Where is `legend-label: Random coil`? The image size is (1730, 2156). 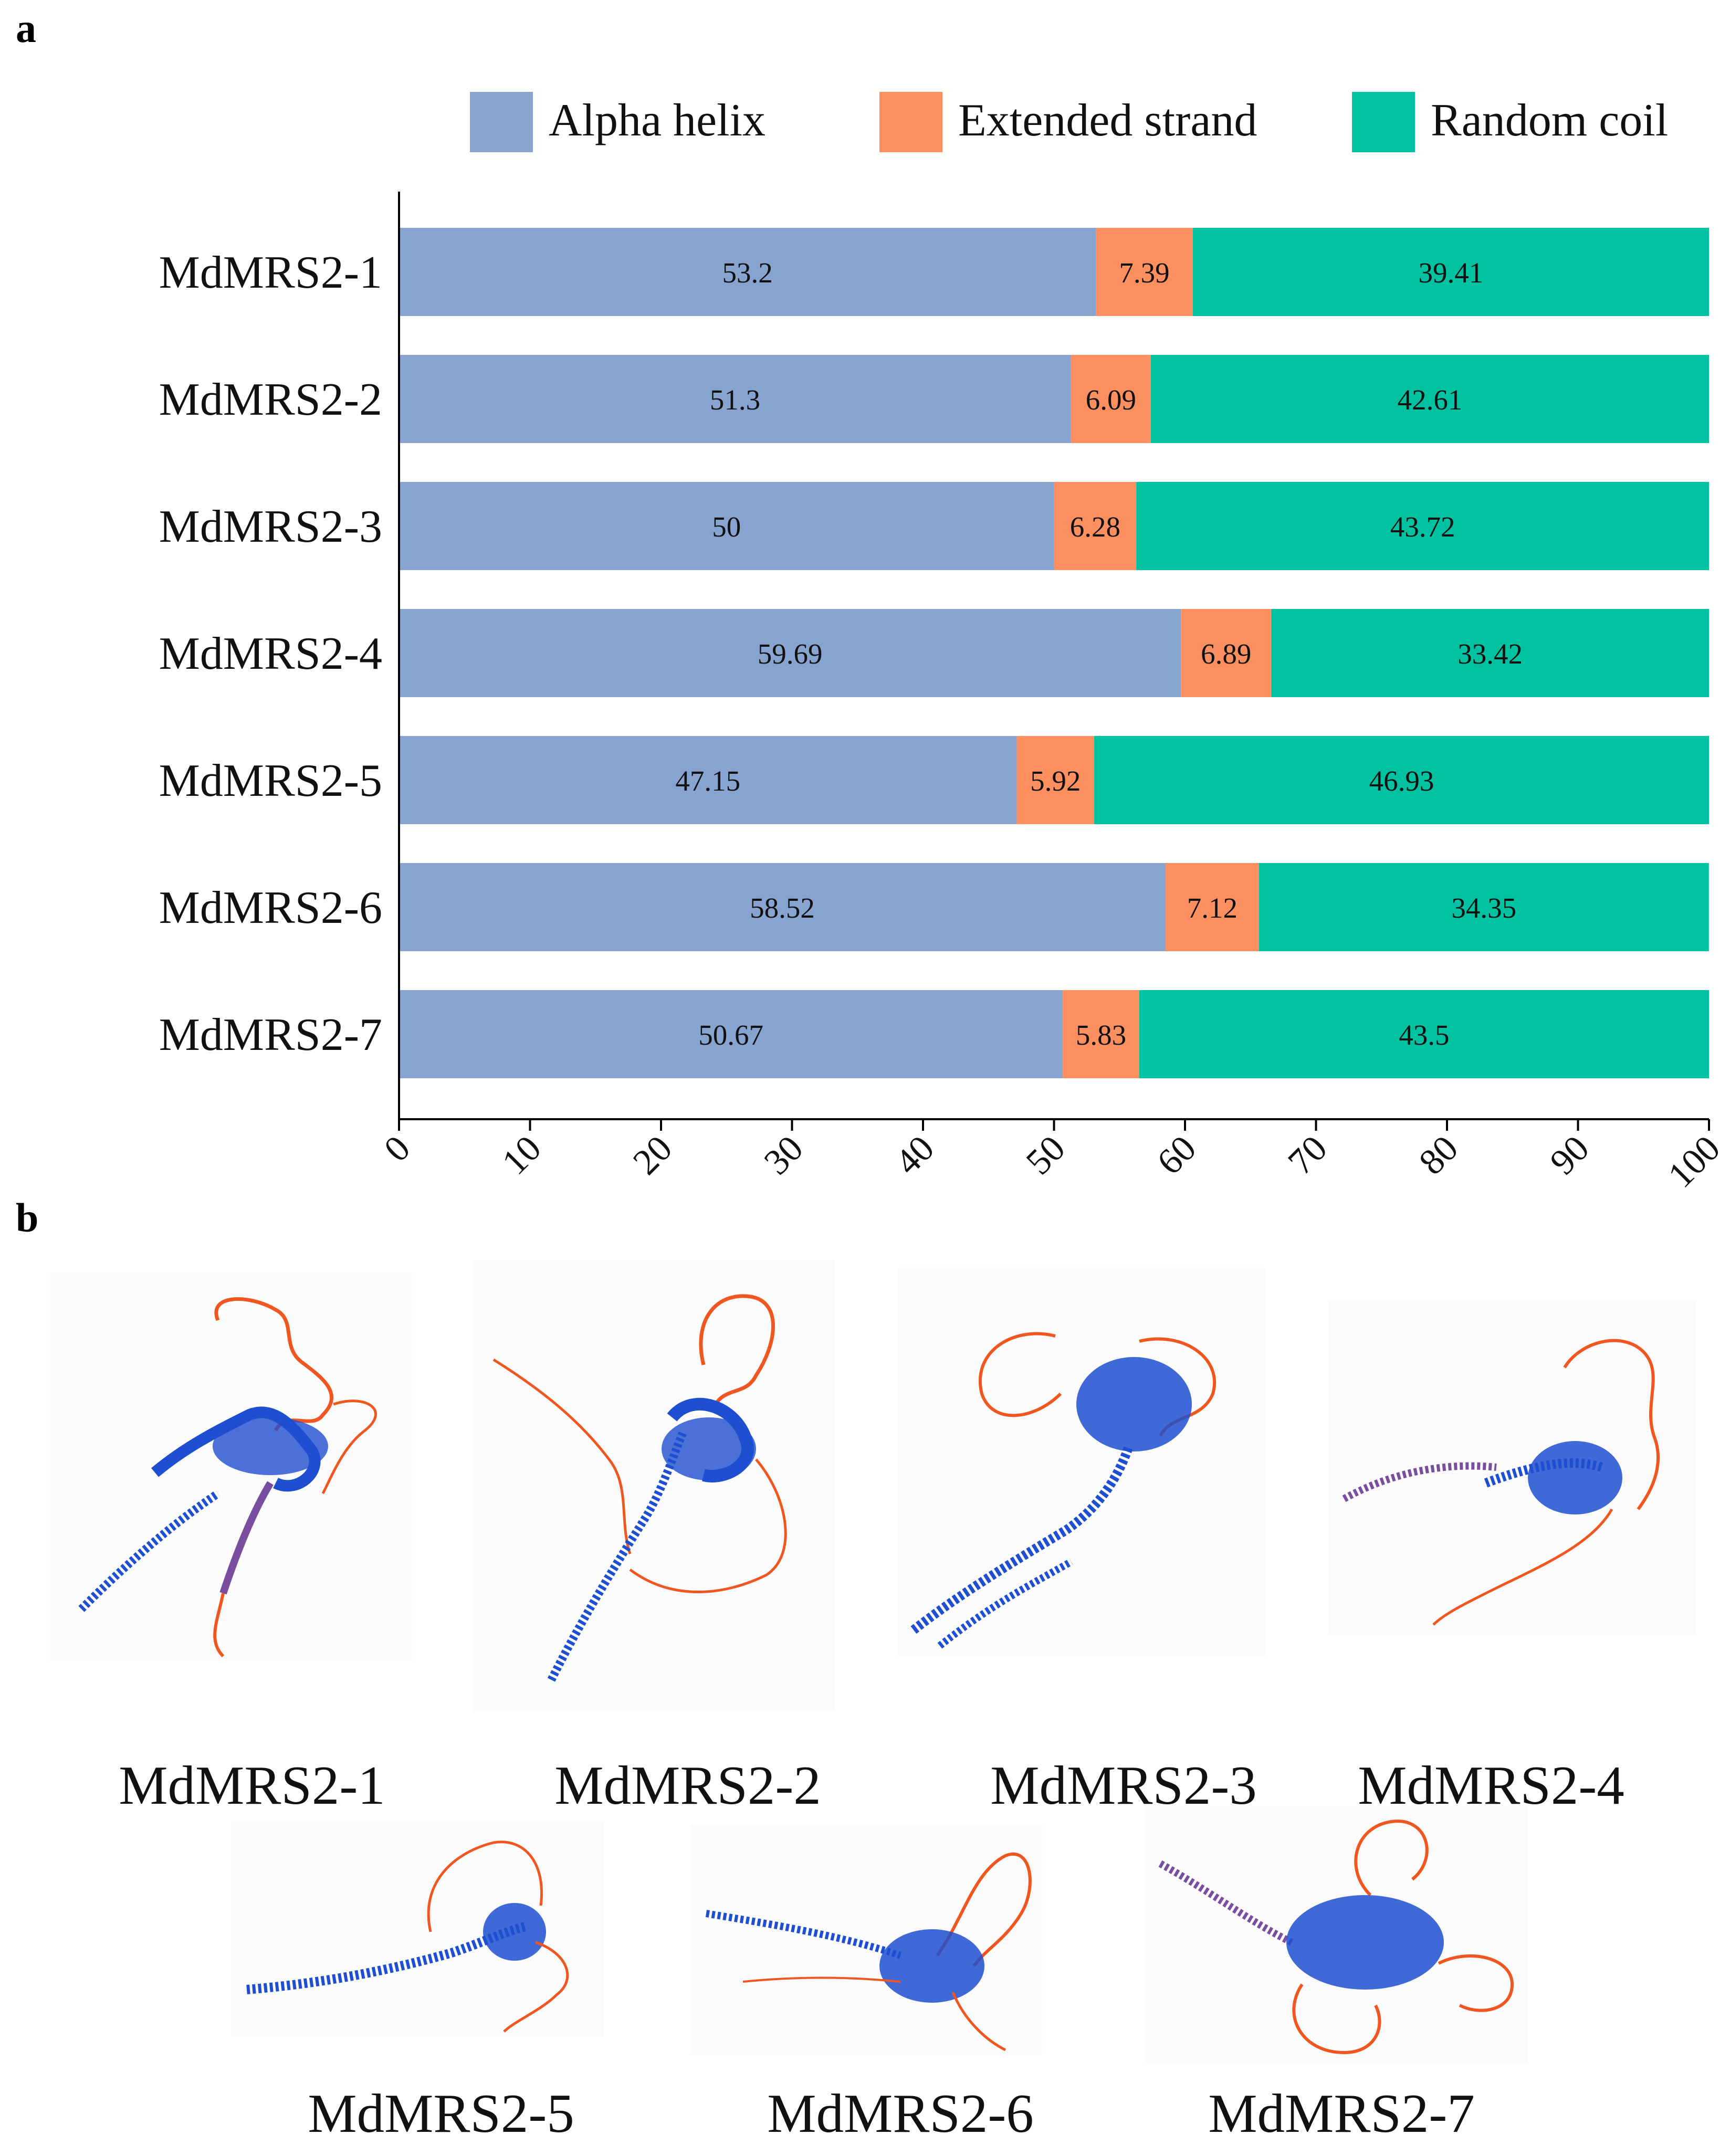 legend-label: Random coil is located at coordinates (1549, 120).